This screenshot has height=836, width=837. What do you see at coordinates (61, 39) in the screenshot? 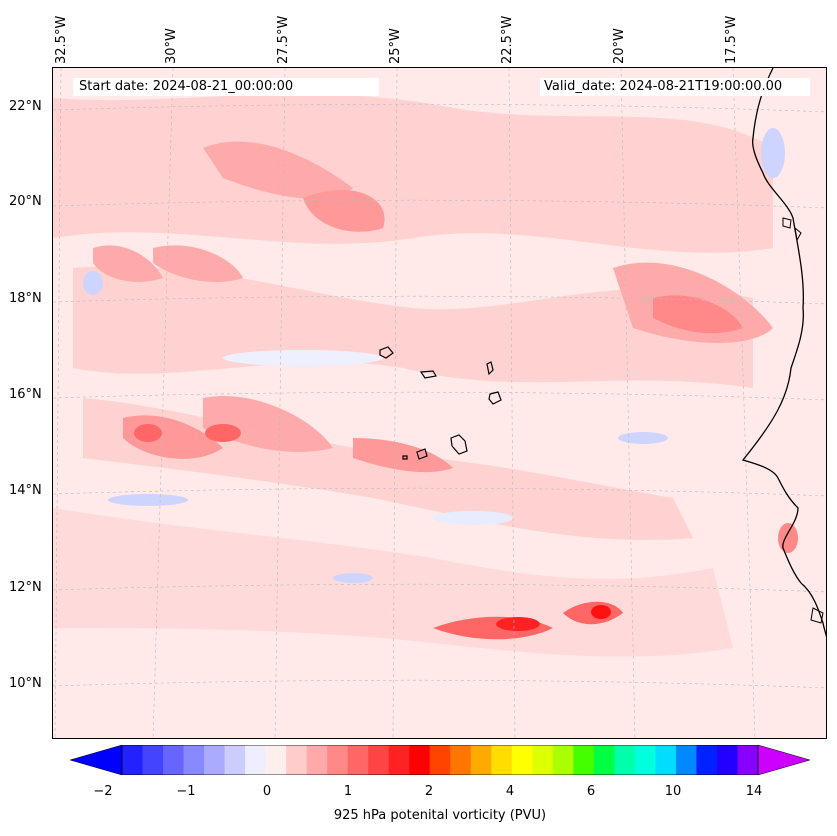
I see `lon-label-32-5w: 32.5°W` at bounding box center [61, 39].